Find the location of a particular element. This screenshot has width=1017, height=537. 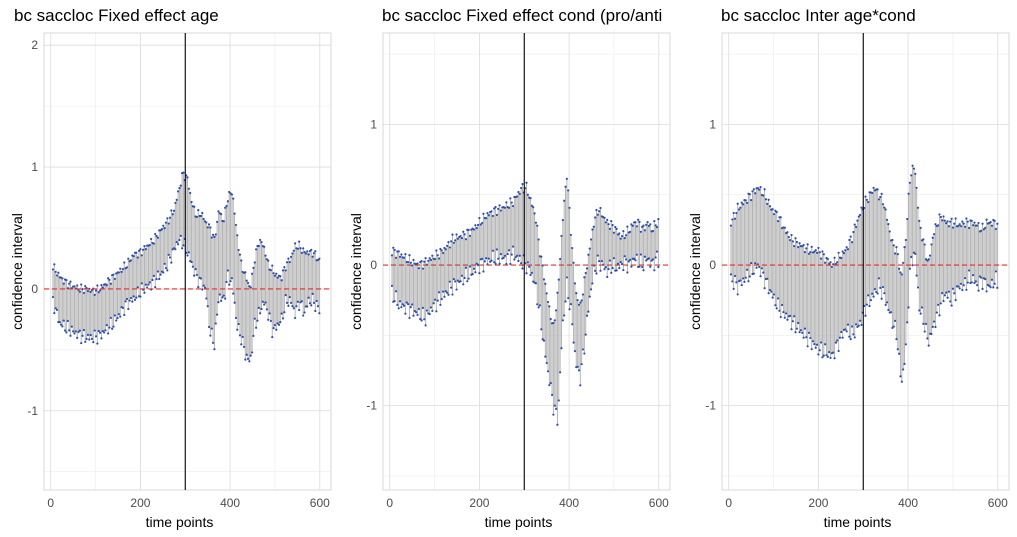

x-tick-label: 400 is located at coordinates (908, 503).